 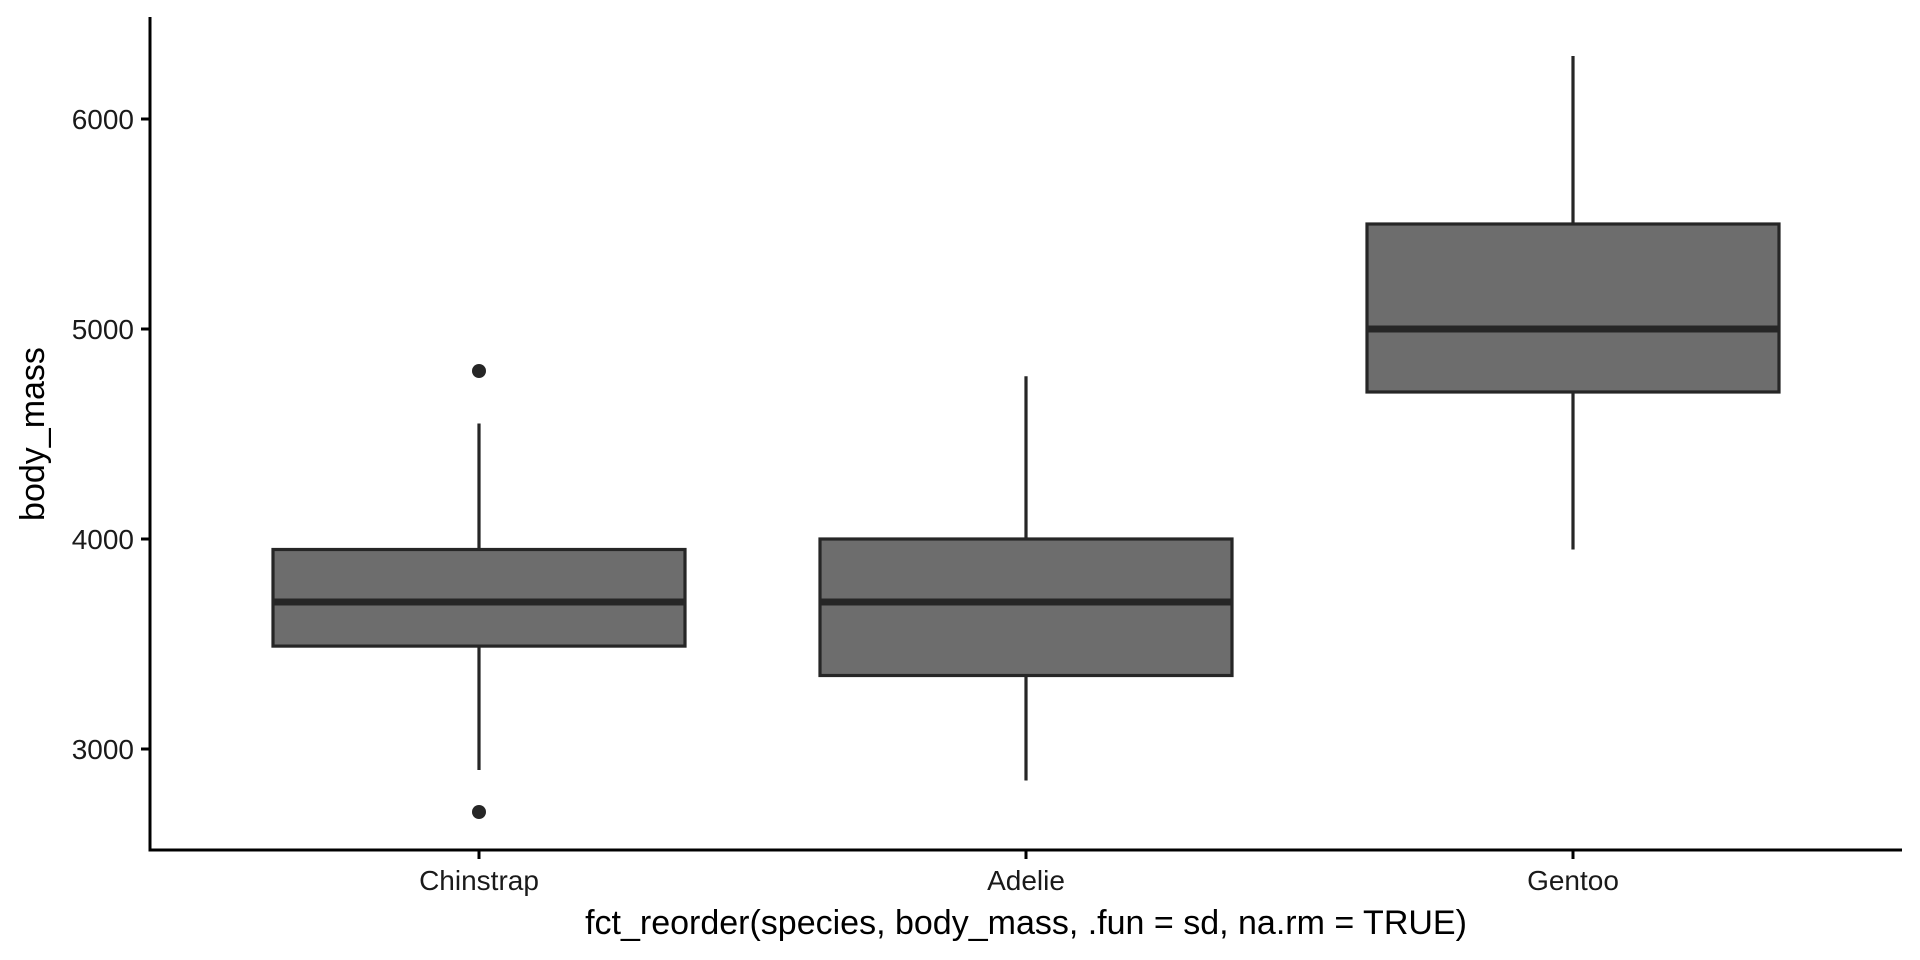 I want to click on y-tick-label: 3000, so click(x=103, y=749).